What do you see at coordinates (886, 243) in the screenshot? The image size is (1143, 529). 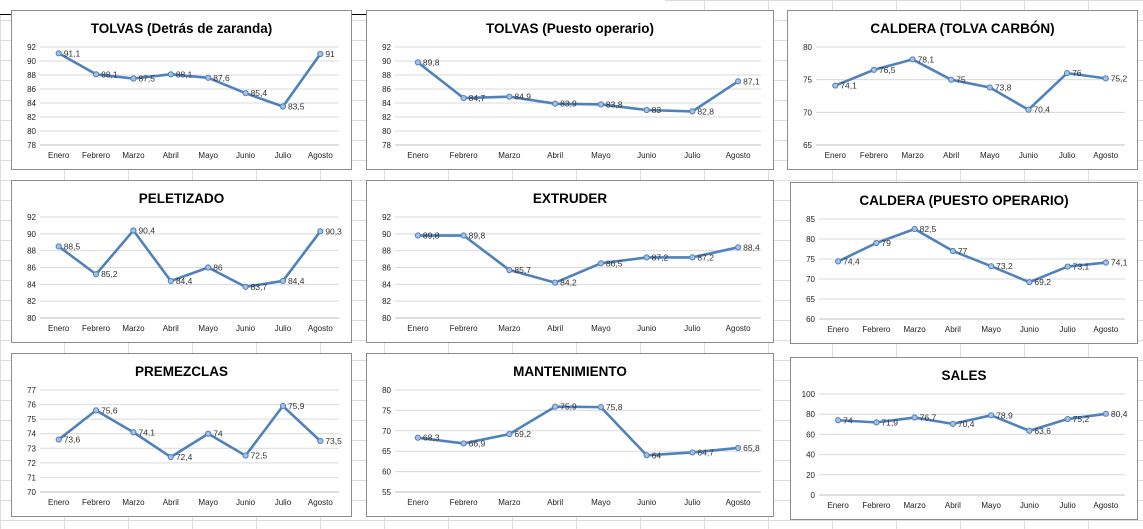 I see `data-label: 79` at bounding box center [886, 243].